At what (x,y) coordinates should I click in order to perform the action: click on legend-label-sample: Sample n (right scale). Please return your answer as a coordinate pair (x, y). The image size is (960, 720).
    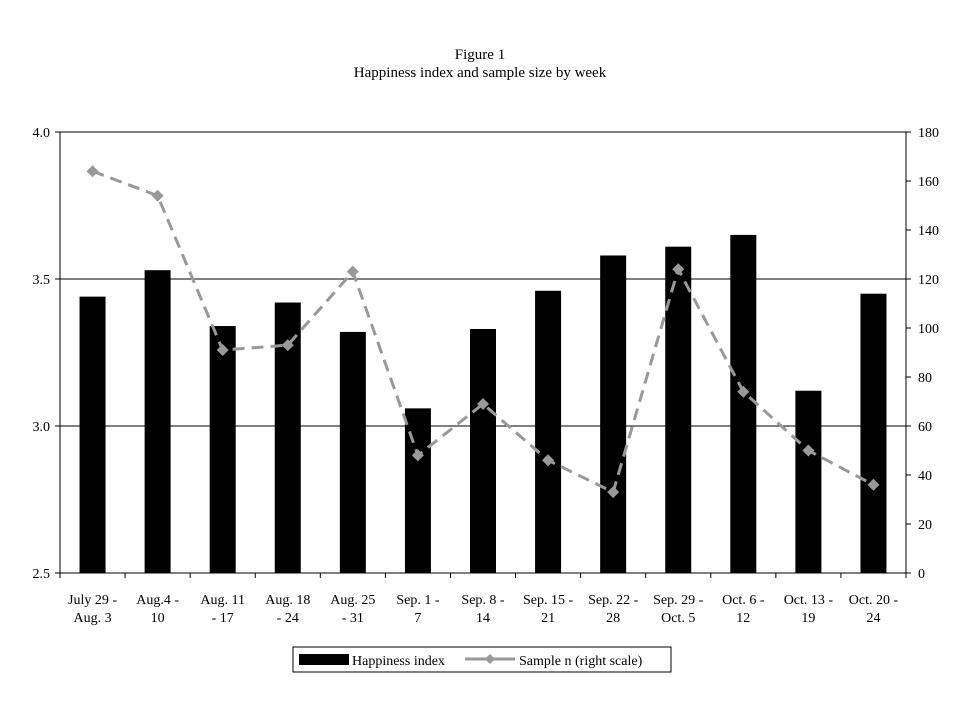
    Looking at the image, I should click on (581, 661).